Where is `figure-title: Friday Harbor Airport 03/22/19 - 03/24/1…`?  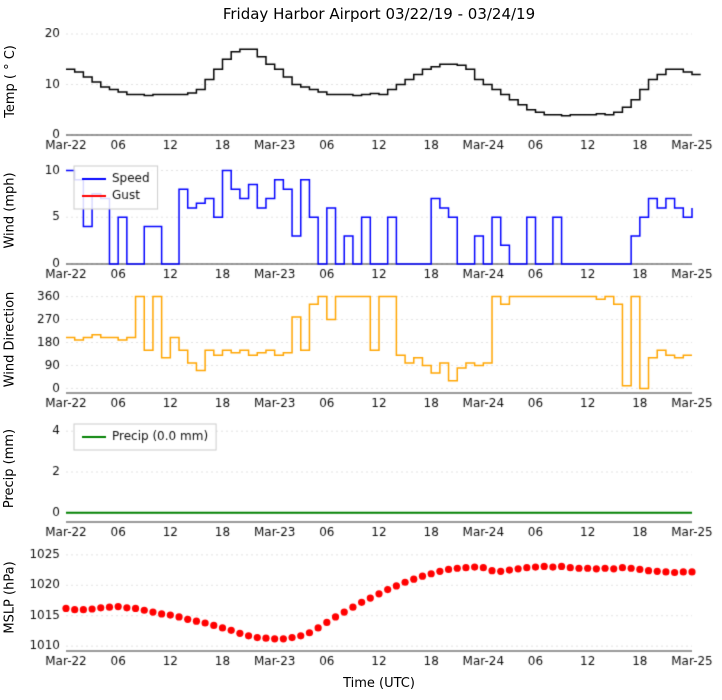
figure-title: Friday Harbor Airport 03/22/19 - 03/24/1… is located at coordinates (379, 14).